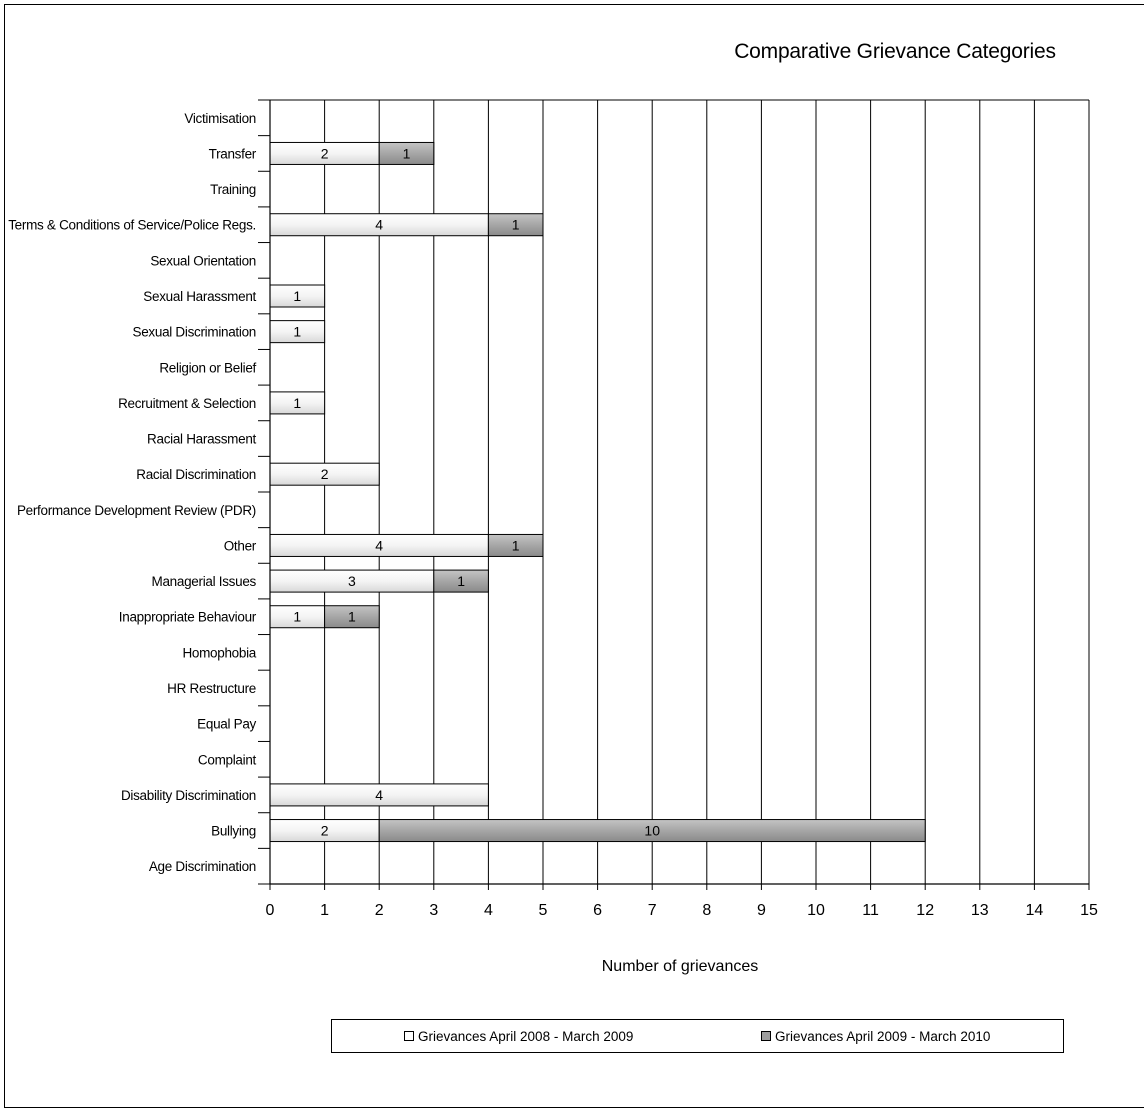  I want to click on x-tick-label-3: 3, so click(433, 910).